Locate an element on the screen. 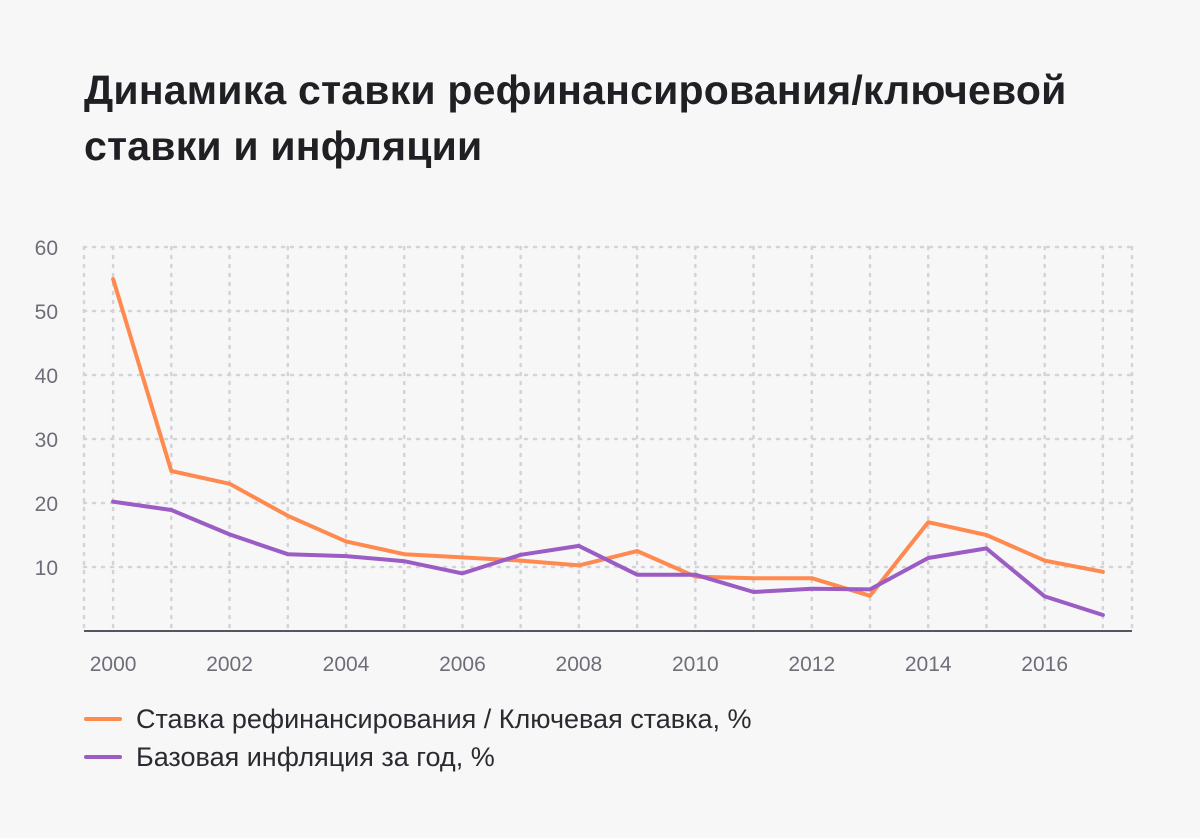 The width and height of the screenshot is (1200, 838). x-tick-label: 2010 is located at coordinates (695, 664).